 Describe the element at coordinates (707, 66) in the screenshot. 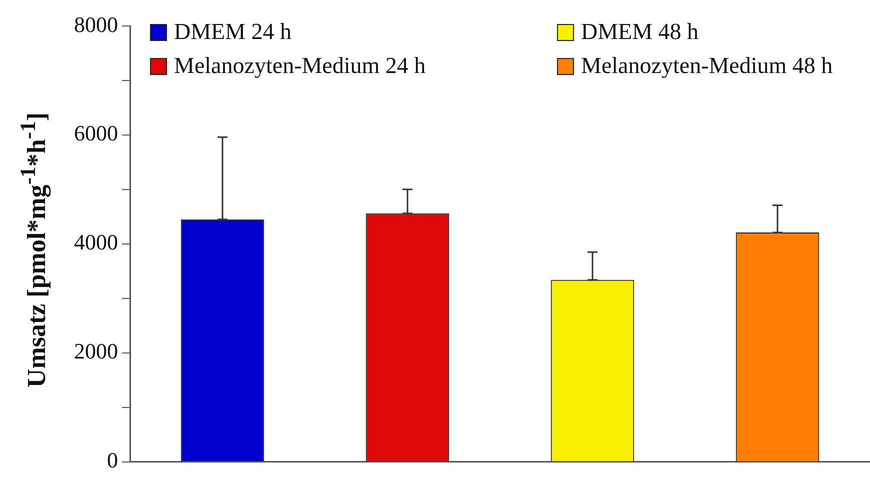

I see `legend-label: Melanozyten-Medium 48 h` at that location.